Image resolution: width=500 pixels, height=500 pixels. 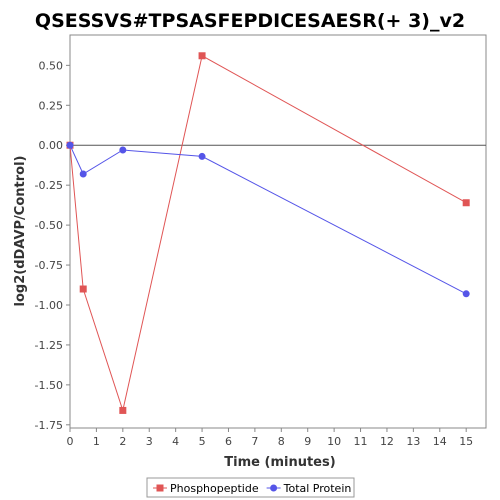 I want to click on y-tick-label: -1.25, so click(x=49, y=345).